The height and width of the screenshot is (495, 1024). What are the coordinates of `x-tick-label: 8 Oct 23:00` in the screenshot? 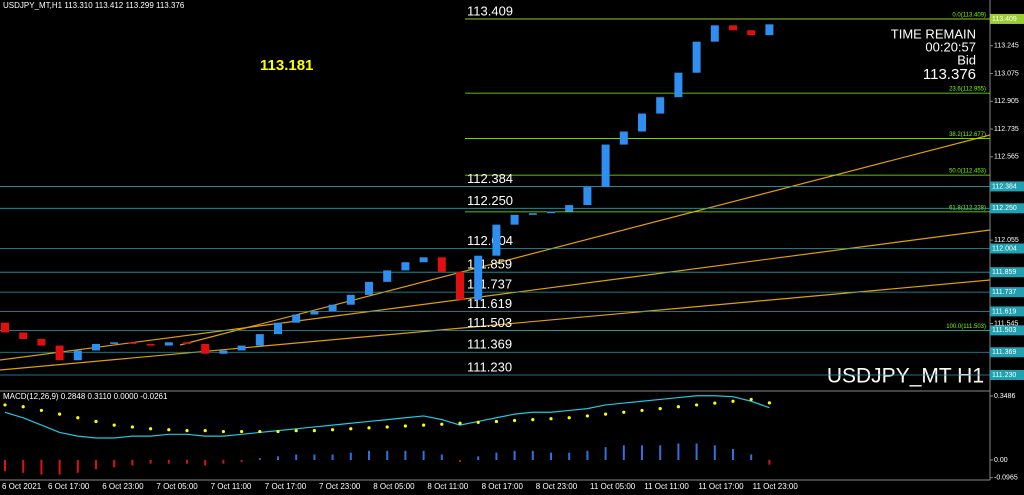 It's located at (557, 486).